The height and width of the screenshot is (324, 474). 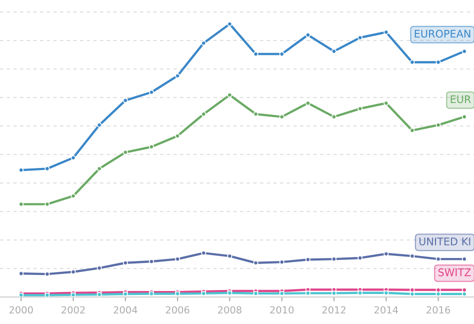 What do you see at coordinates (438, 310) in the screenshot?
I see `x-tick-label: 2016` at bounding box center [438, 310].